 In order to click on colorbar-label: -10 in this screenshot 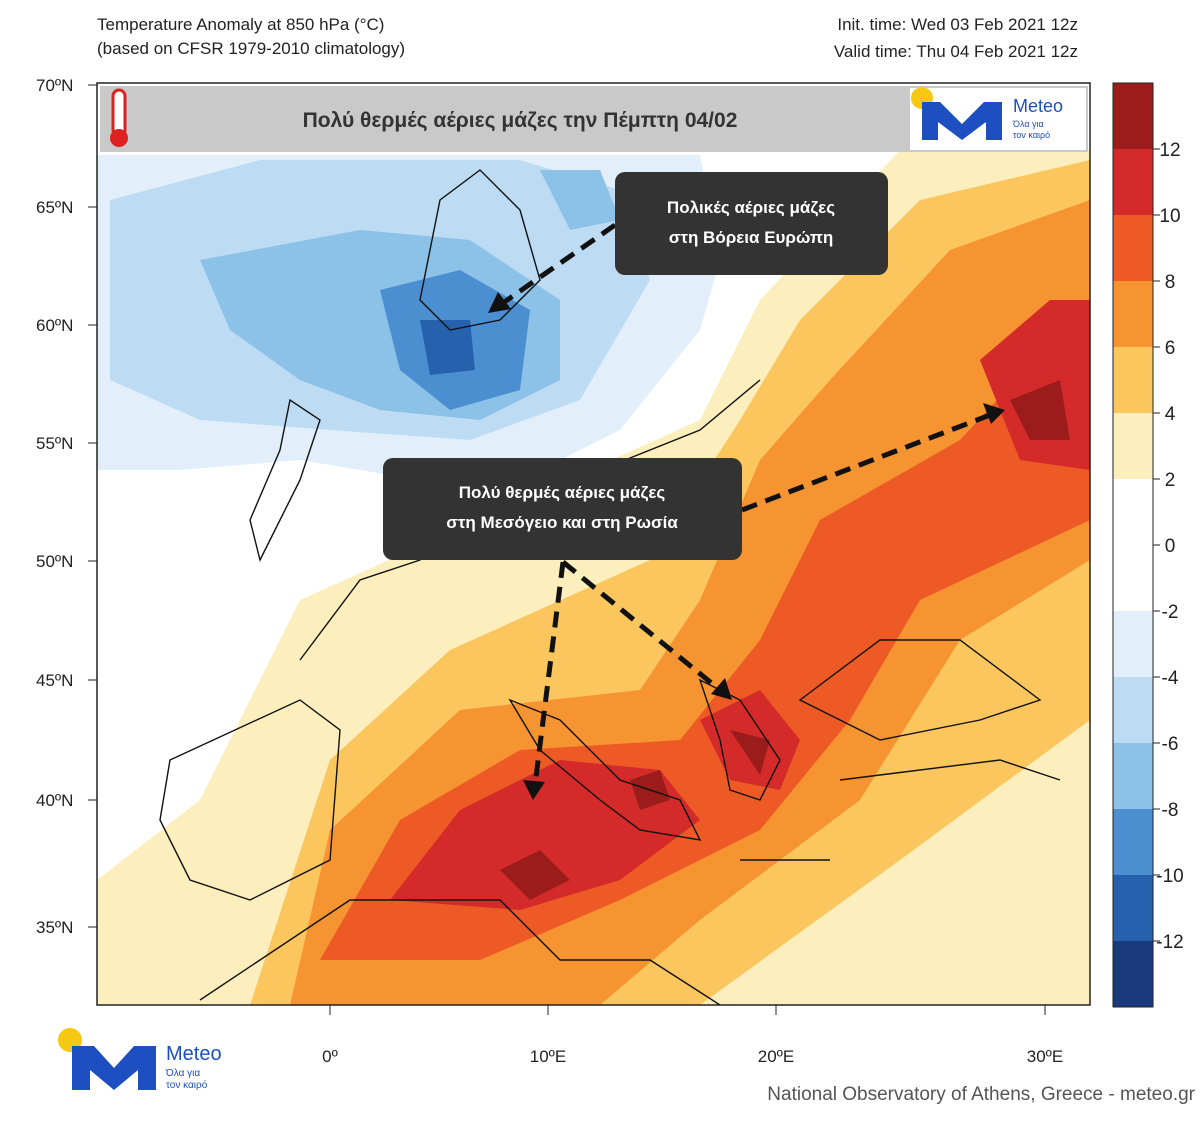, I will do `click(1169, 876)`.